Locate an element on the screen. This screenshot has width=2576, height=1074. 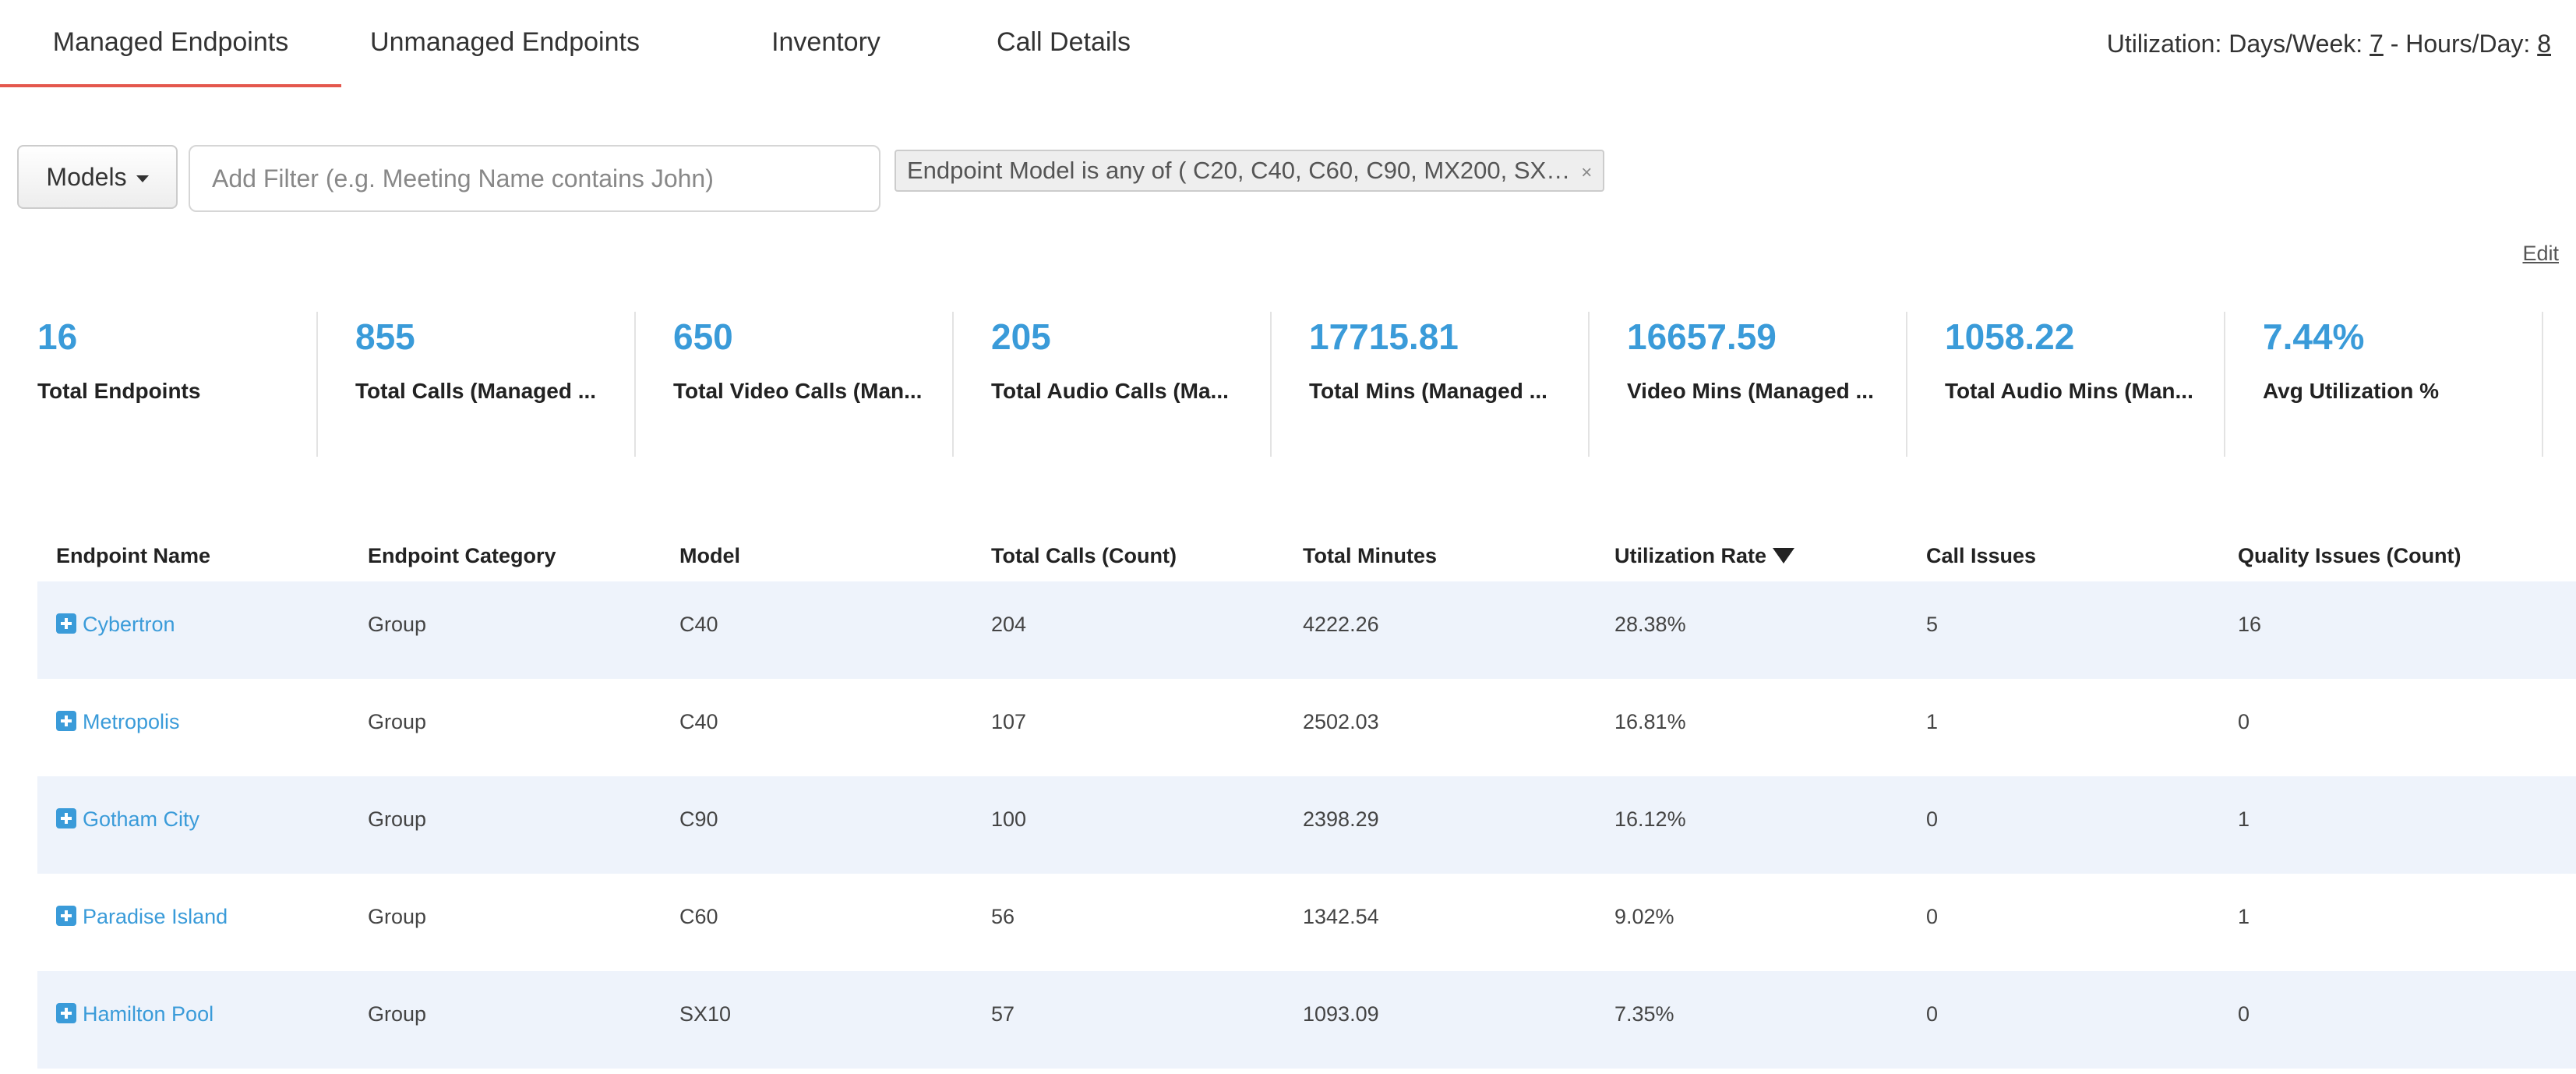
column-header-endpoint-category: Endpoint Category is located at coordinates (462, 555).